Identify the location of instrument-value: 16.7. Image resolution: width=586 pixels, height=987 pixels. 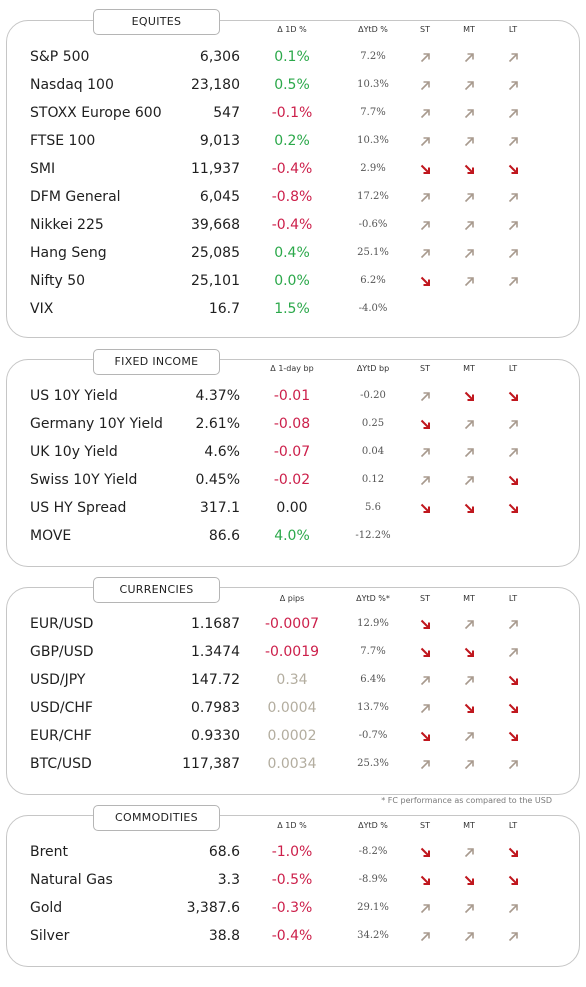
(224, 309).